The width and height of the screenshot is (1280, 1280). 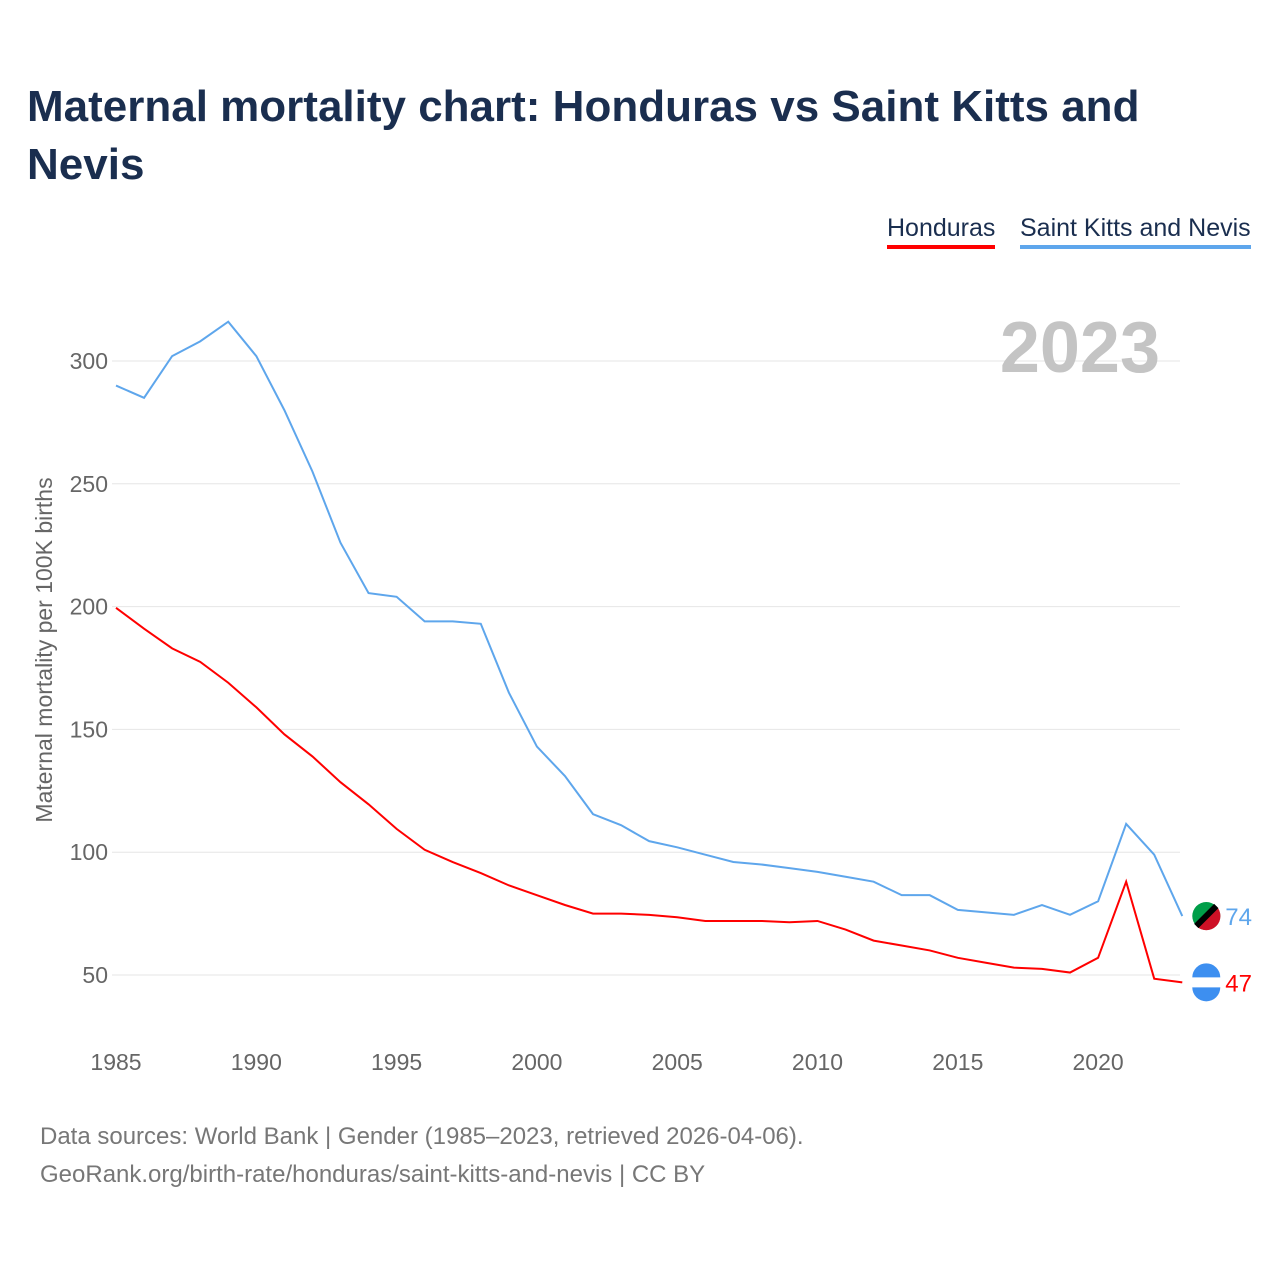 I want to click on y-tick-label: 250, so click(x=89, y=484).